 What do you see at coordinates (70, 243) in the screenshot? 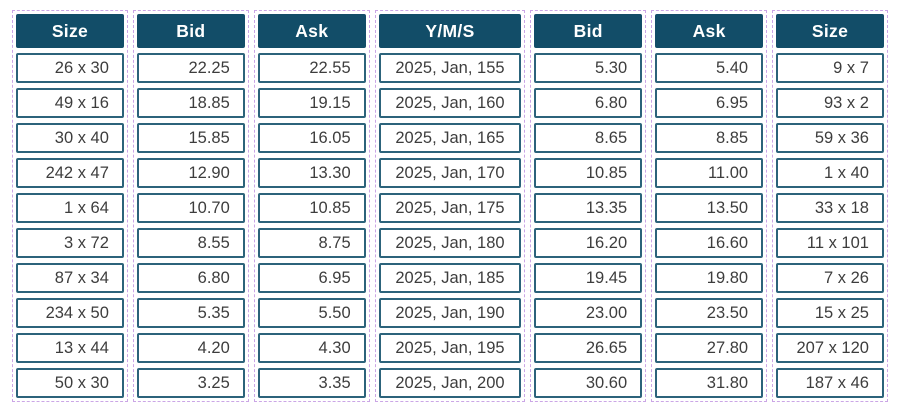
I see `size-left-cell: 3 x 72` at bounding box center [70, 243].